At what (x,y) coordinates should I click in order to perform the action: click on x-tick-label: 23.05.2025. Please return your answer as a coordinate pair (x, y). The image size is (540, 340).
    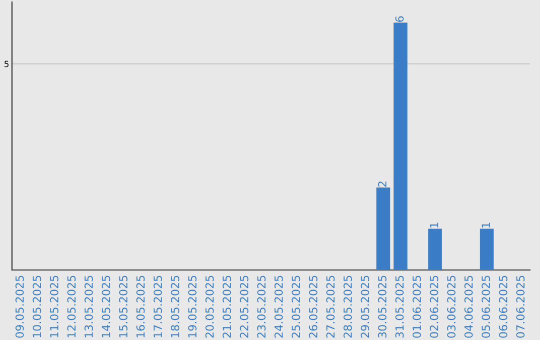
    Looking at the image, I should click on (261, 307).